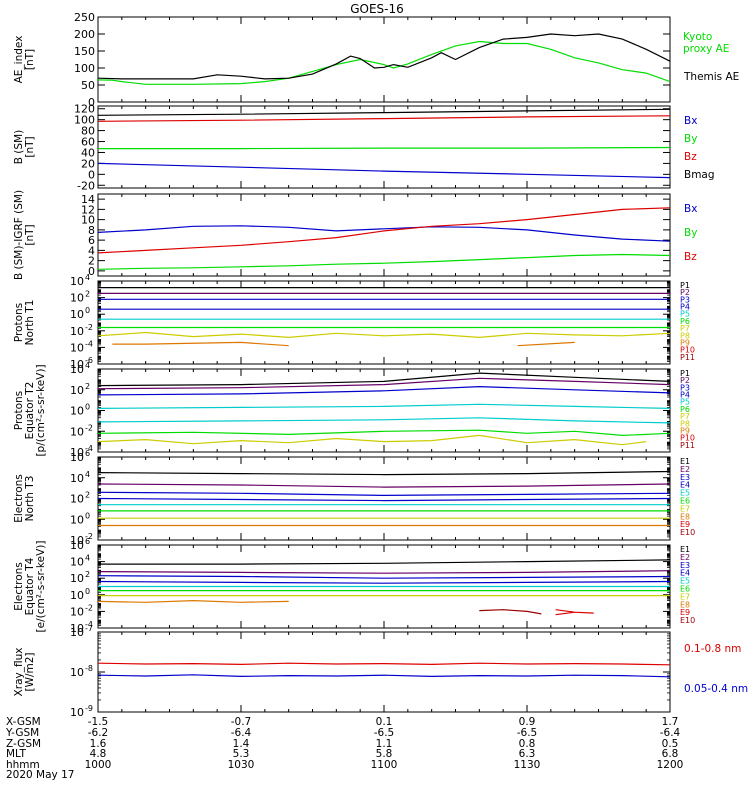  I want to click on series-line-bmag, so click(384, 112).